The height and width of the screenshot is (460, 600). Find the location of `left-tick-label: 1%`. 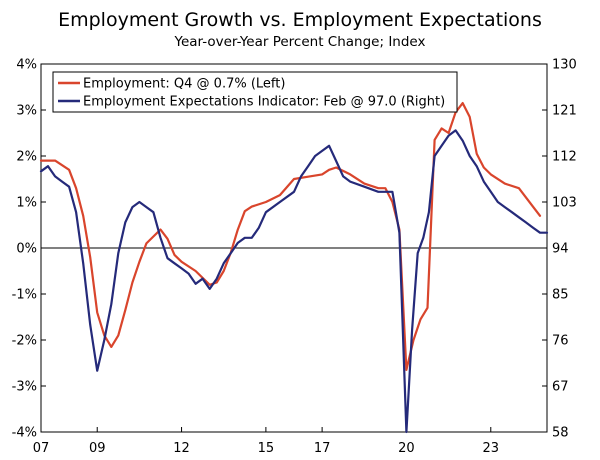

left-tick-label: 1% is located at coordinates (26, 203).